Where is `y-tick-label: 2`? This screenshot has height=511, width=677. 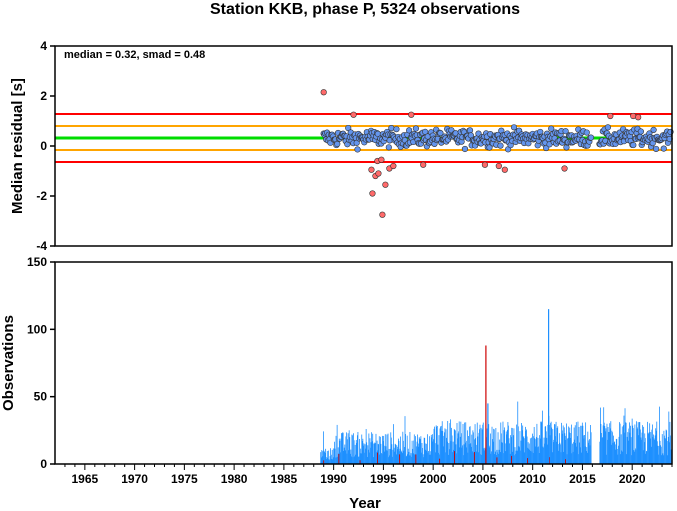 y-tick-label: 2 is located at coordinates (43, 96).